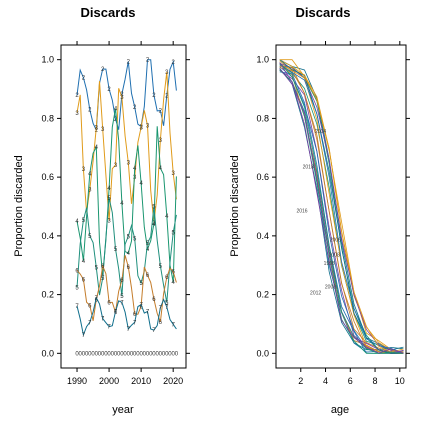 The width and height of the screenshot is (432, 432). What do you see at coordinates (262, 295) in the screenshot?
I see `right-y-tick-label: 0.2` at bounding box center [262, 295].